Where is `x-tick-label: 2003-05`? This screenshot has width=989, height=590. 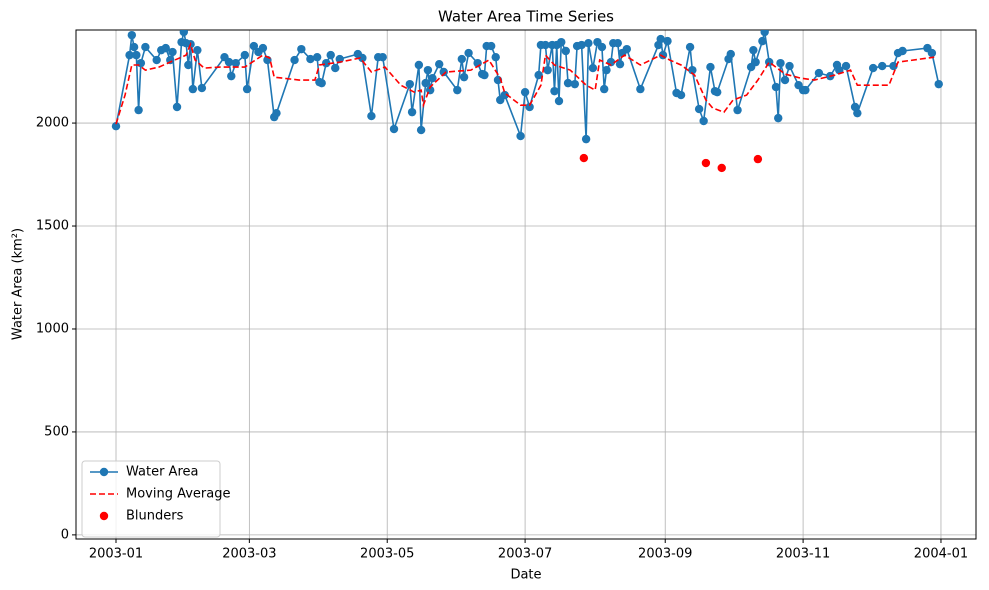 x-tick-label: 2003-05 is located at coordinates (387, 554).